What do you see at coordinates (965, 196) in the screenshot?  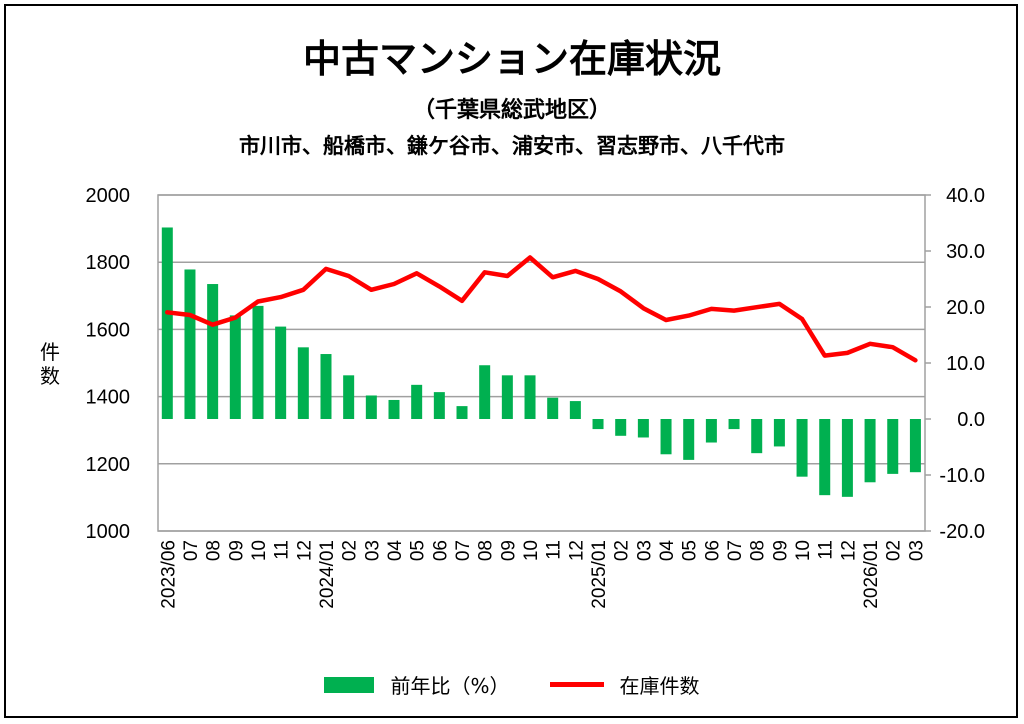 I see `y2-tick-label: 40.0` at bounding box center [965, 196].